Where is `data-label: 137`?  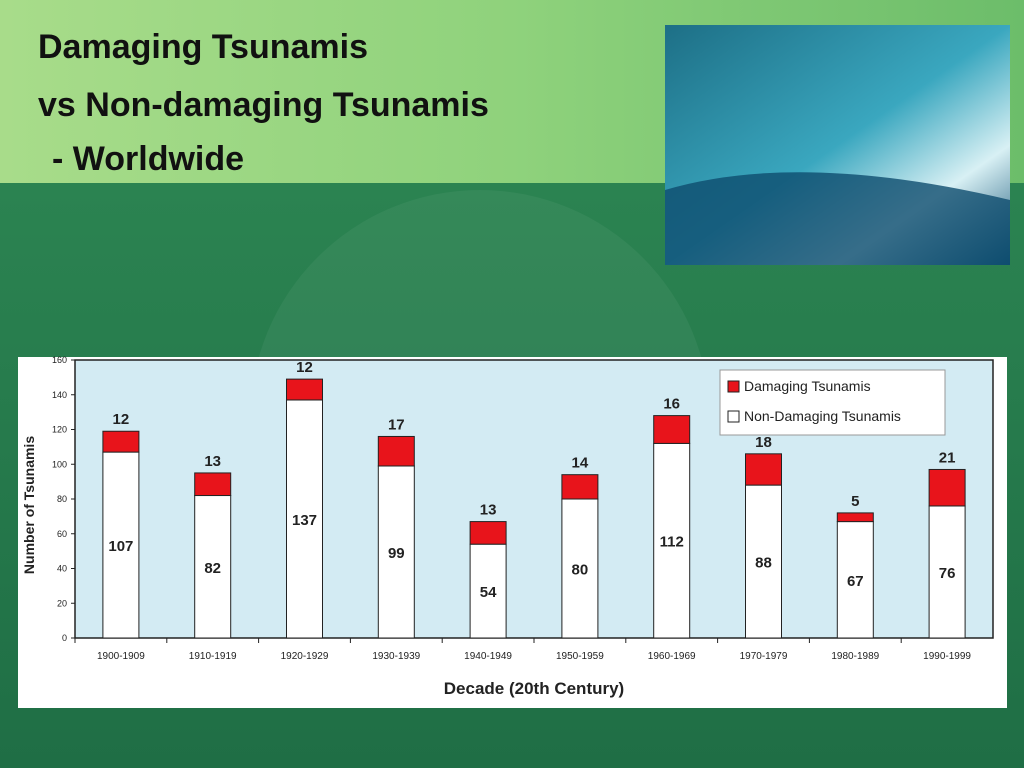
data-label: 137 is located at coordinates (304, 520).